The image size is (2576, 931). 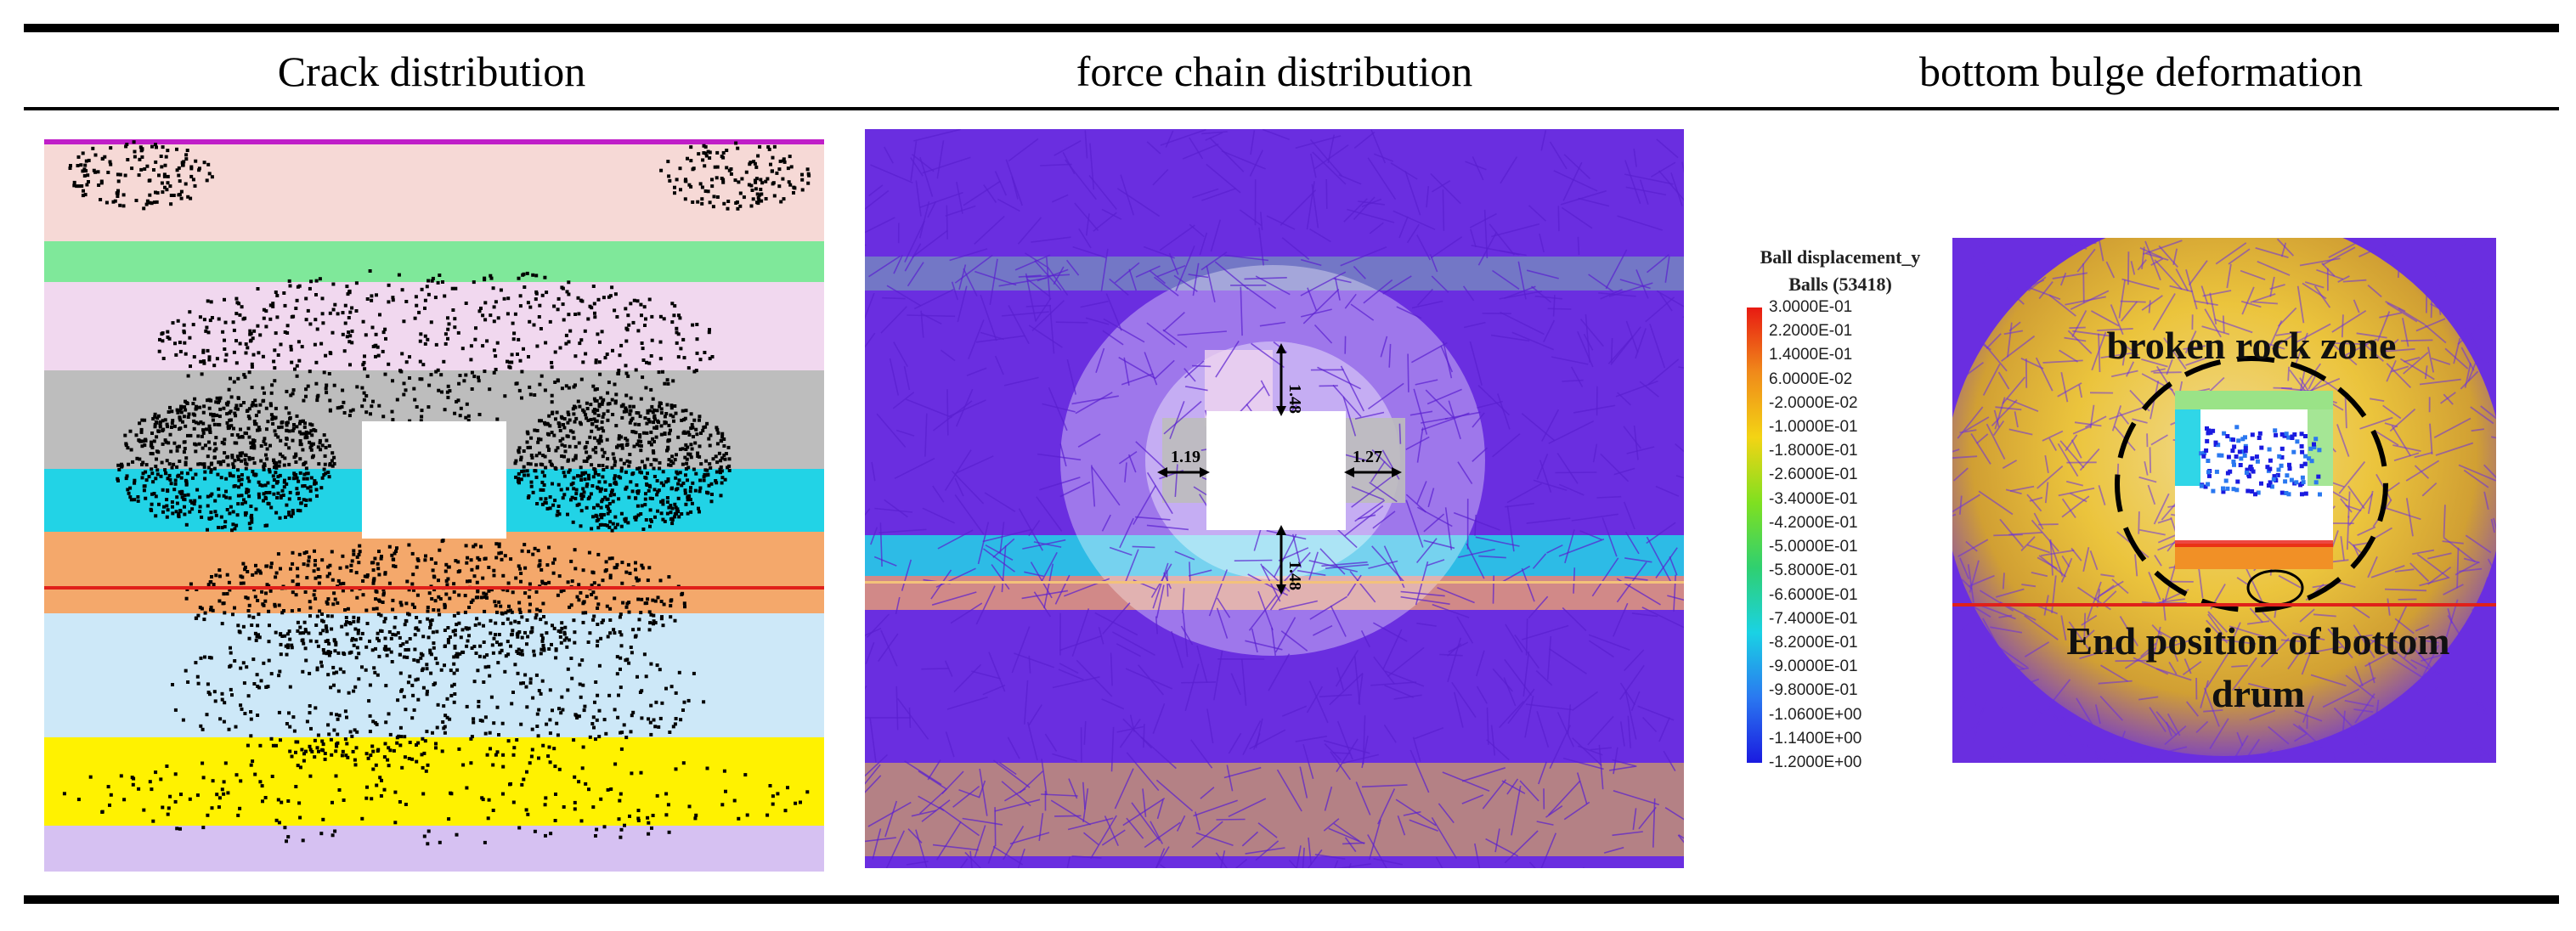 I want to click on label-end-position-drum: drum, so click(x=2258, y=693).